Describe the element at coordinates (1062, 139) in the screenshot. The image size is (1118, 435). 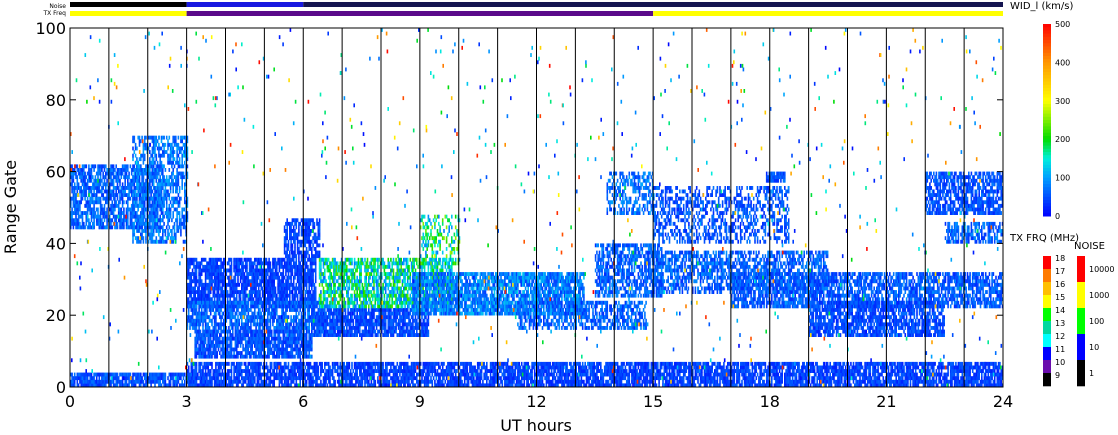
I see `velocity-tick-3: 200` at that location.